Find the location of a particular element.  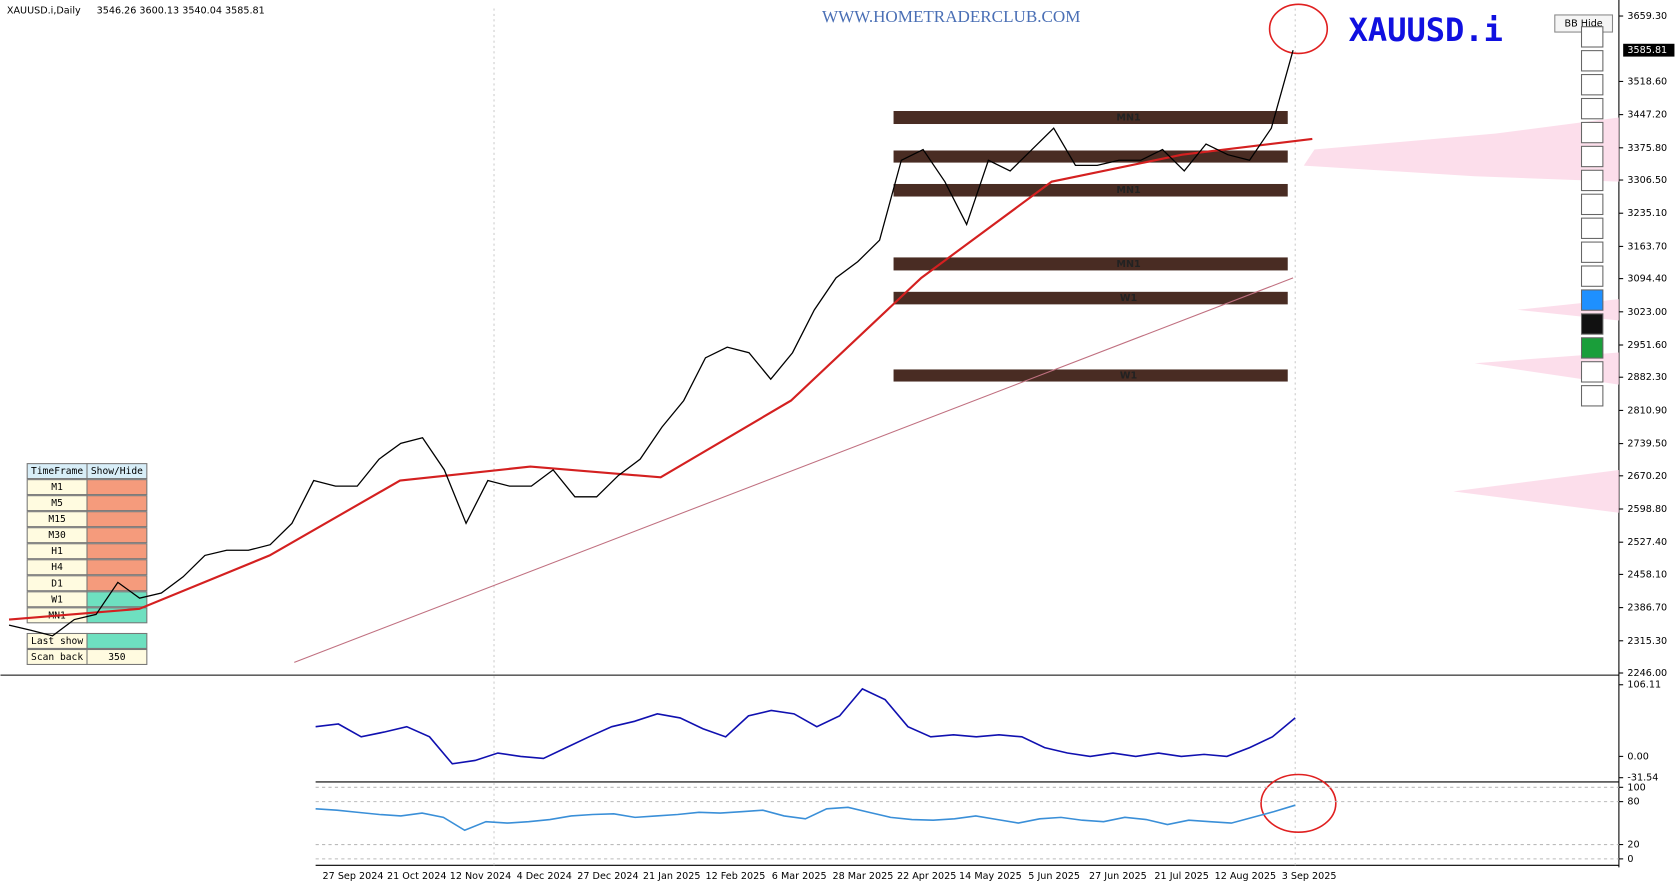

y-tick-label: 2882.30 is located at coordinates (1647, 377).